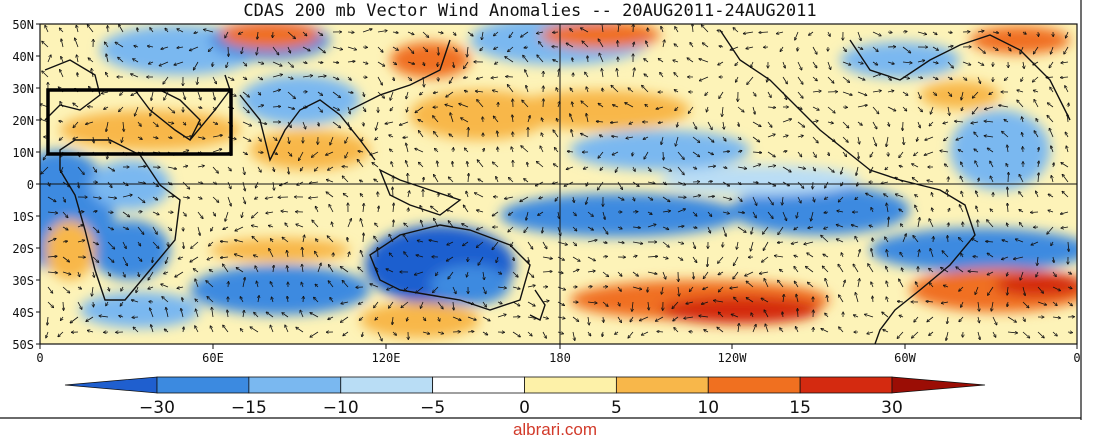 Image resolution: width=1110 pixels, height=442 pixels. What do you see at coordinates (249, 408) in the screenshot?
I see `colorbar-tick: −15` at bounding box center [249, 408].